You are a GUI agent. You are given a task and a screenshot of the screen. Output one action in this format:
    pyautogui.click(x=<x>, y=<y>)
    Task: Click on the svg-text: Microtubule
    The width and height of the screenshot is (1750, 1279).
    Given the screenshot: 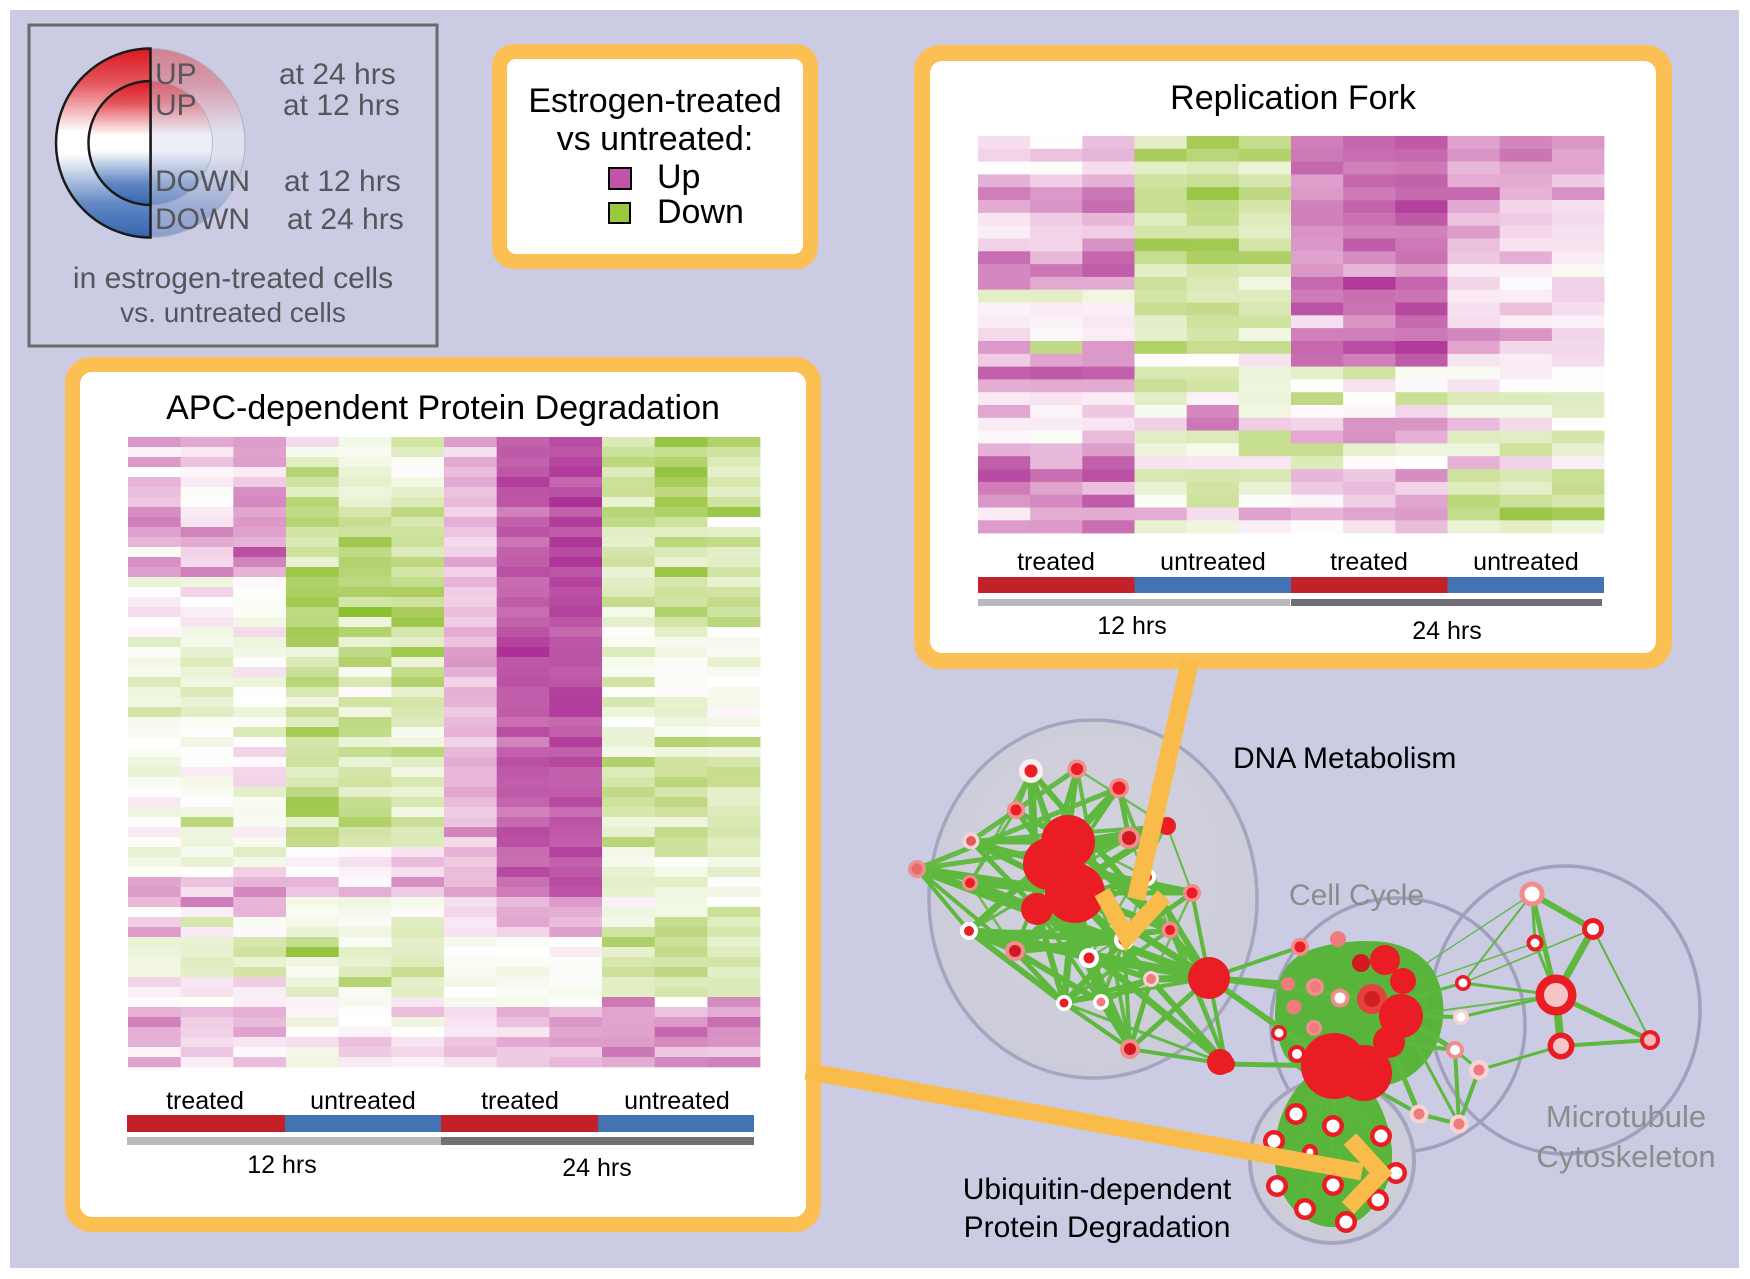 What is the action you would take?
    pyautogui.click(x=1626, y=1116)
    